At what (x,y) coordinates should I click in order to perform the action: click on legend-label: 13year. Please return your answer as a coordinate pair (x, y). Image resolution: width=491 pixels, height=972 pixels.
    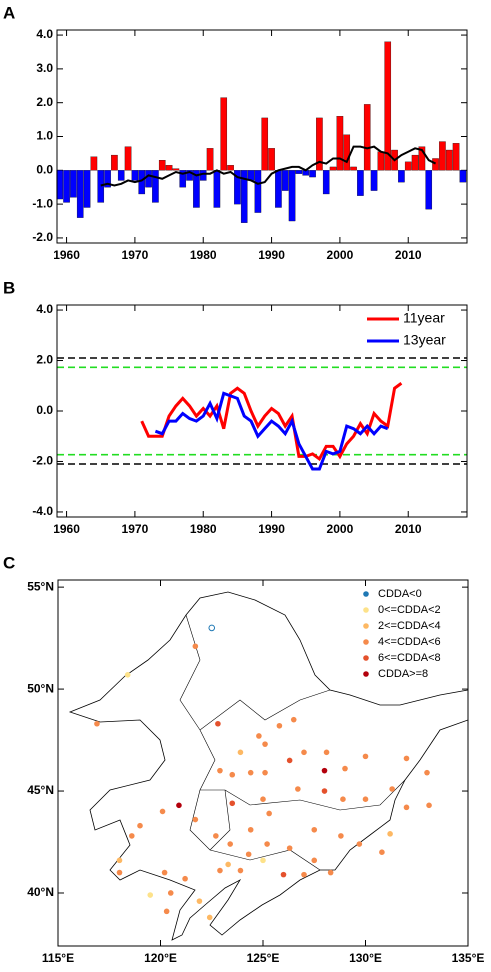
    Looking at the image, I should click on (424, 340).